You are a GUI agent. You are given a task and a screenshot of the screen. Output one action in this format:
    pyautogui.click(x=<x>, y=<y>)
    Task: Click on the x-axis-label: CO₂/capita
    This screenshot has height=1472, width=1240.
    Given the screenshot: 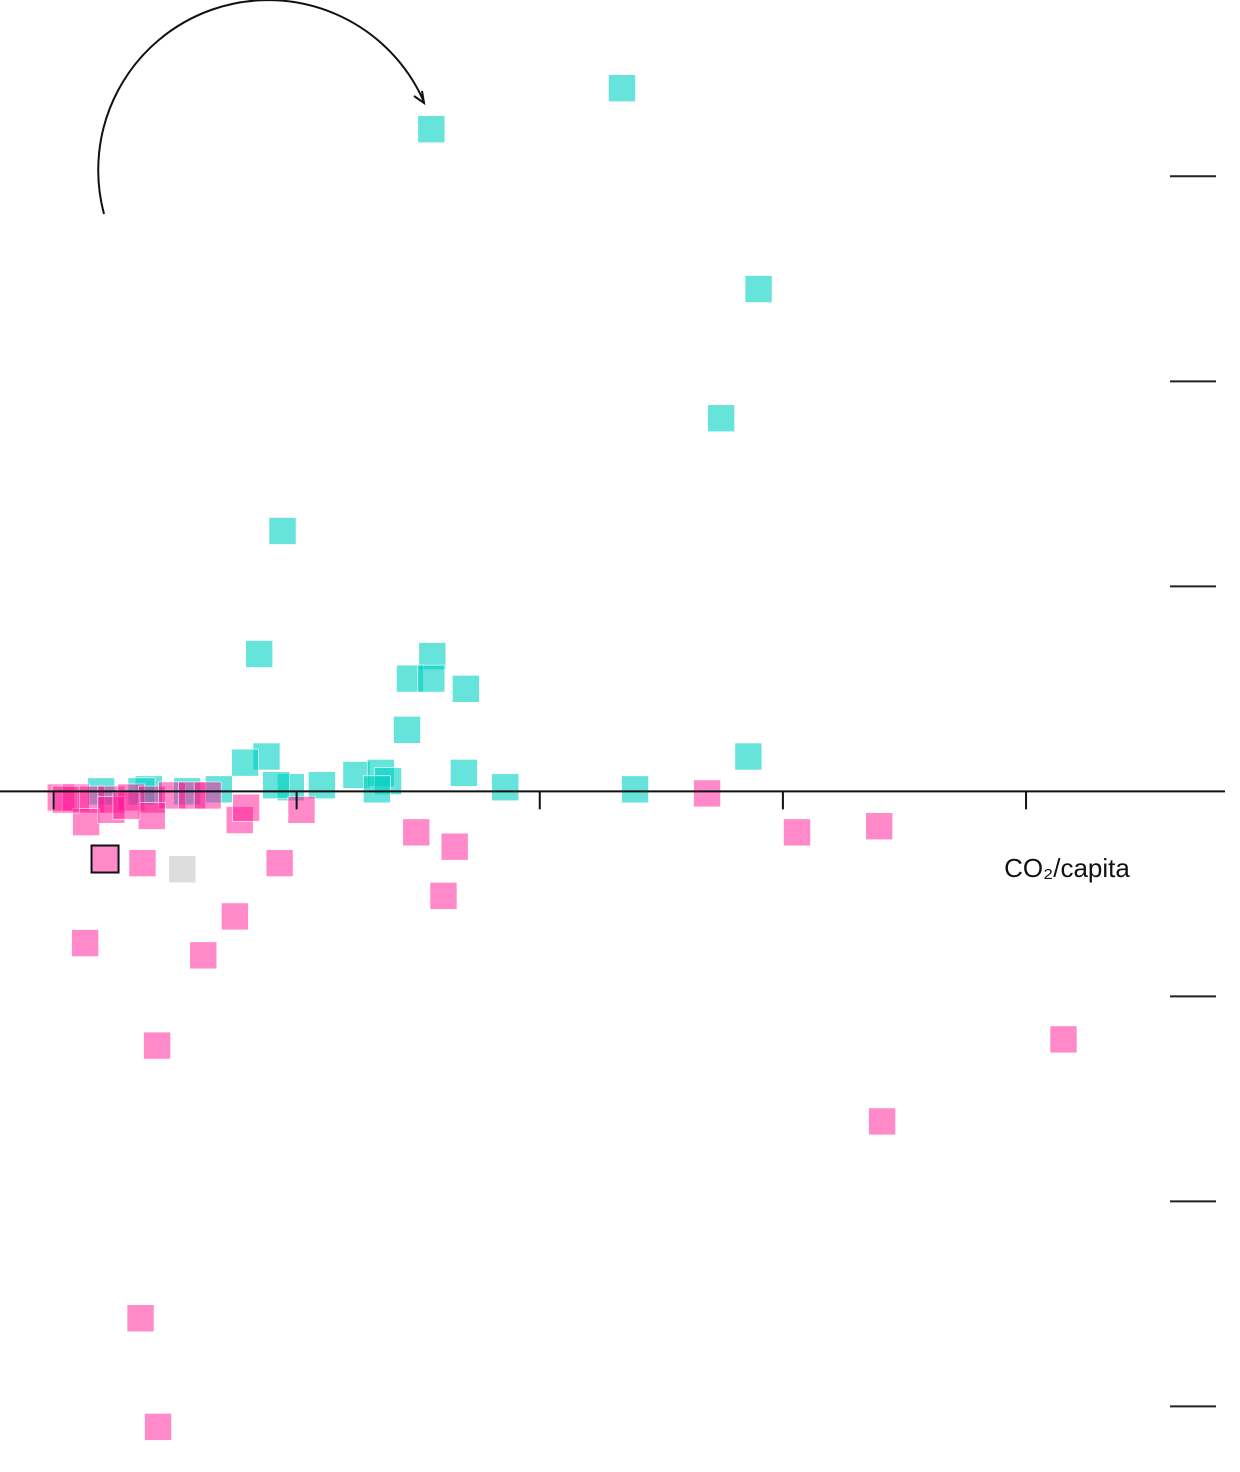 What is the action you would take?
    pyautogui.click(x=1067, y=868)
    